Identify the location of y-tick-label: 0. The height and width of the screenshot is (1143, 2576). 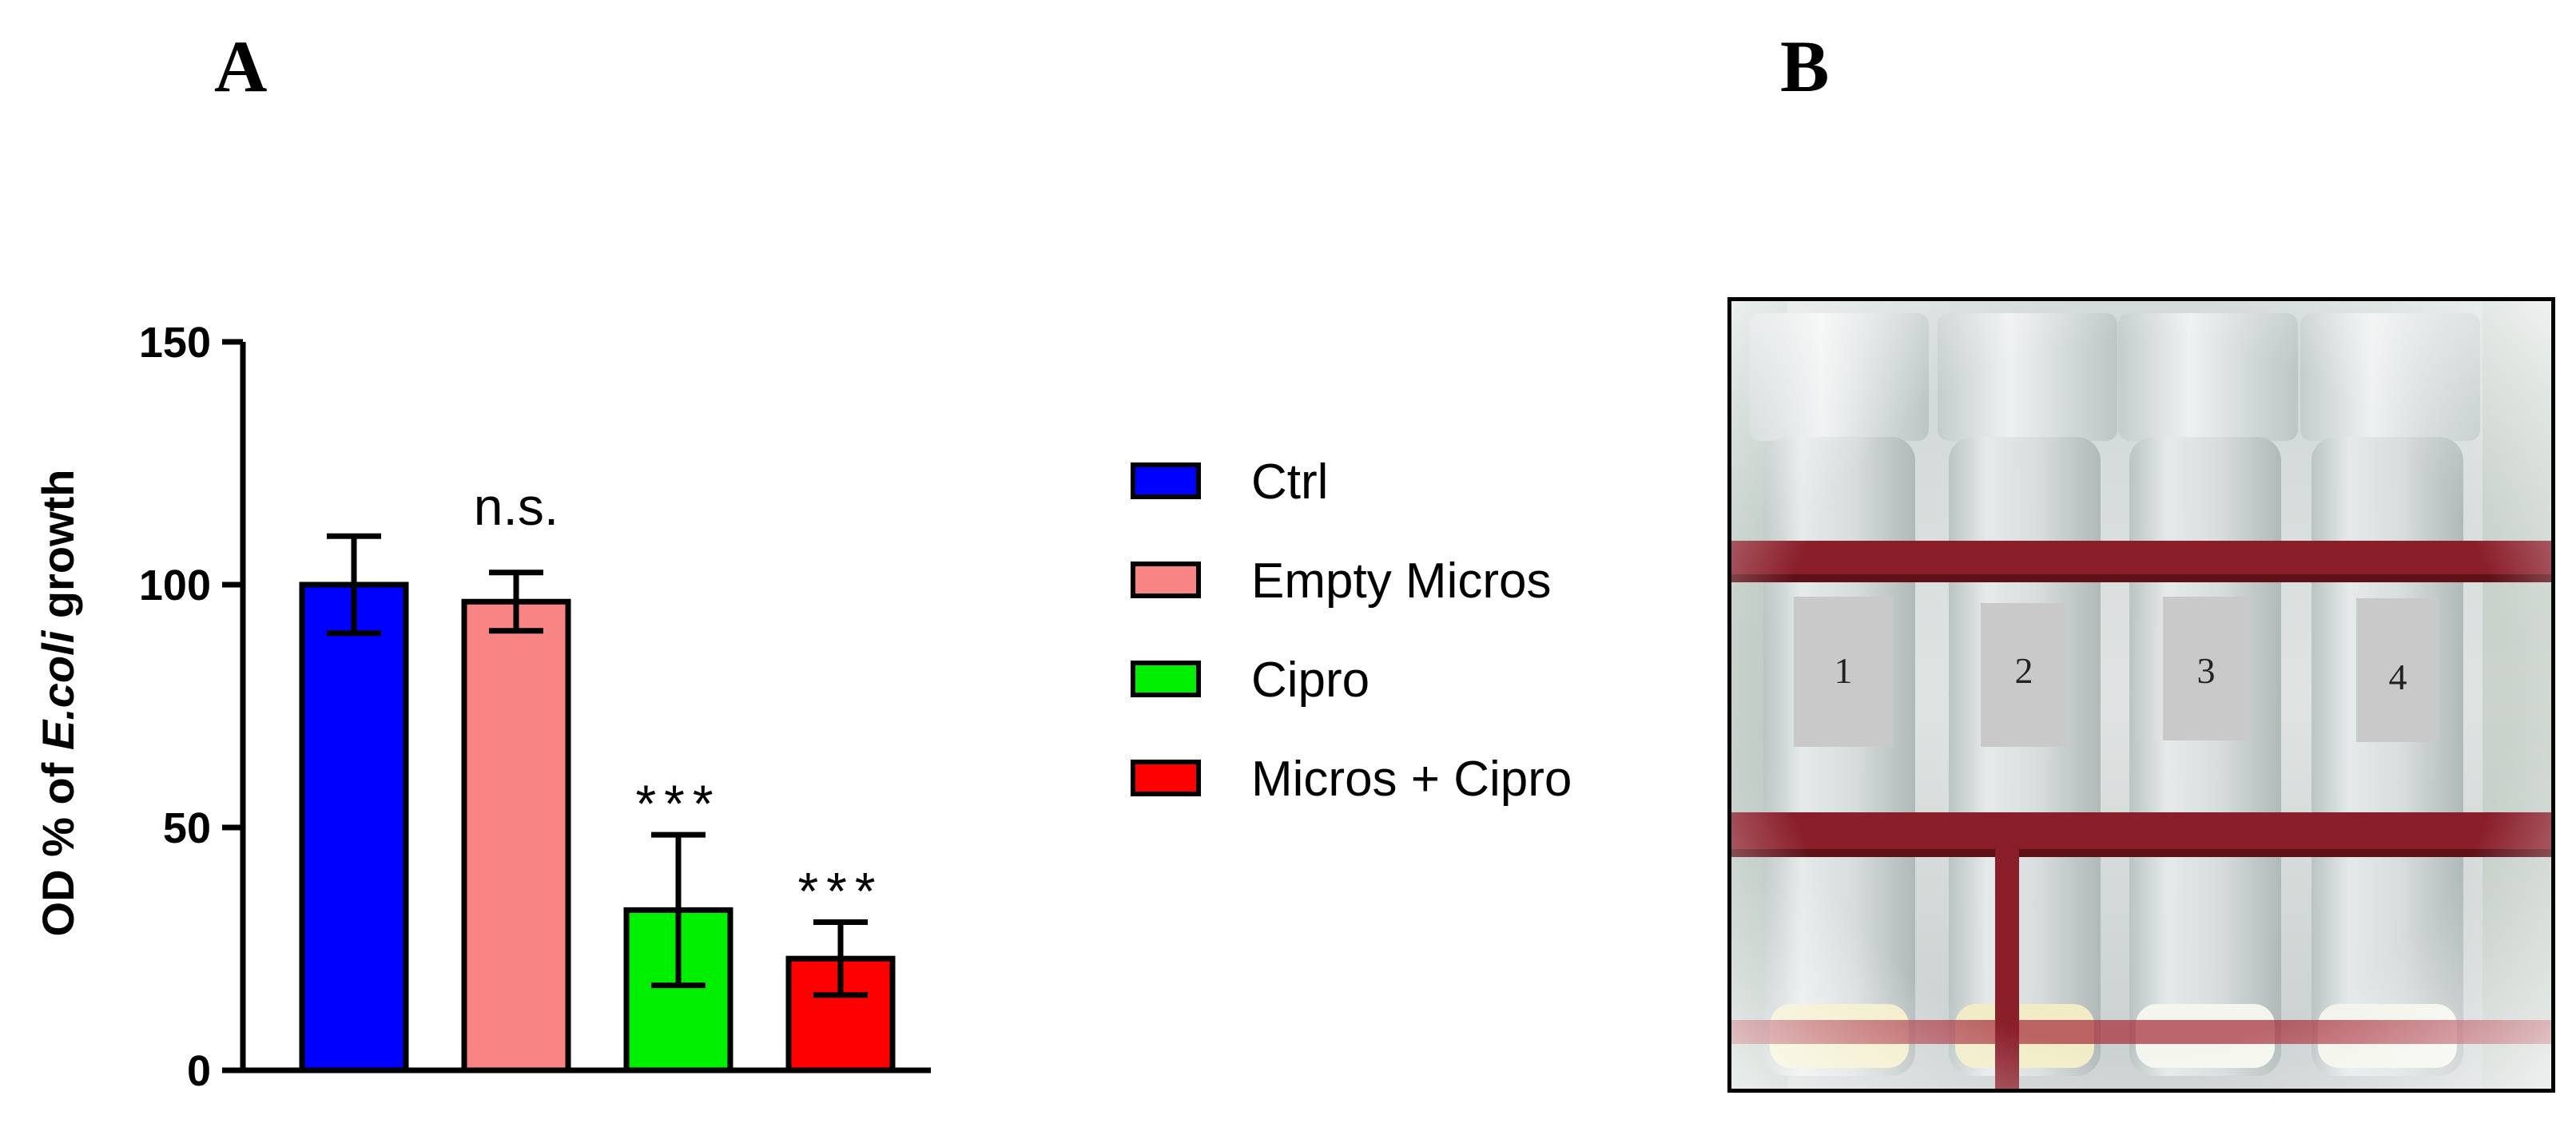
(199, 1071).